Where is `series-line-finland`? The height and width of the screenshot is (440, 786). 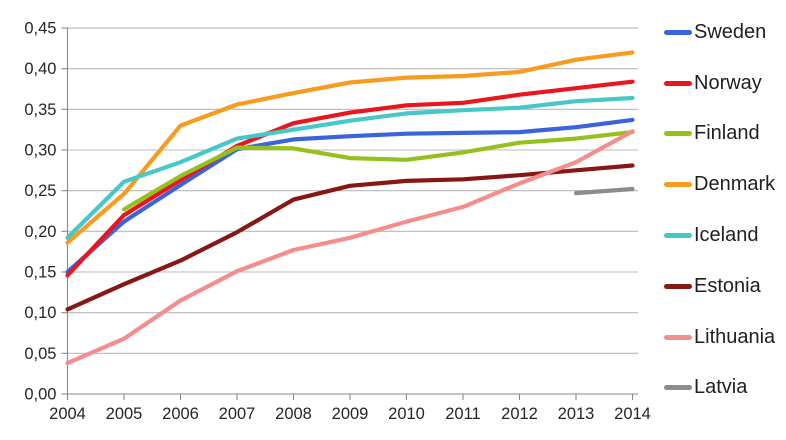 series-line-finland is located at coordinates (378, 171).